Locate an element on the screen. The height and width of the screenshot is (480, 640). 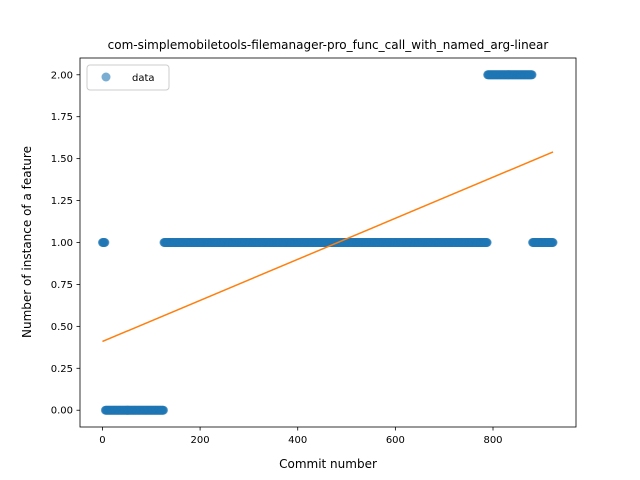
legend: data is located at coordinates (128, 77).